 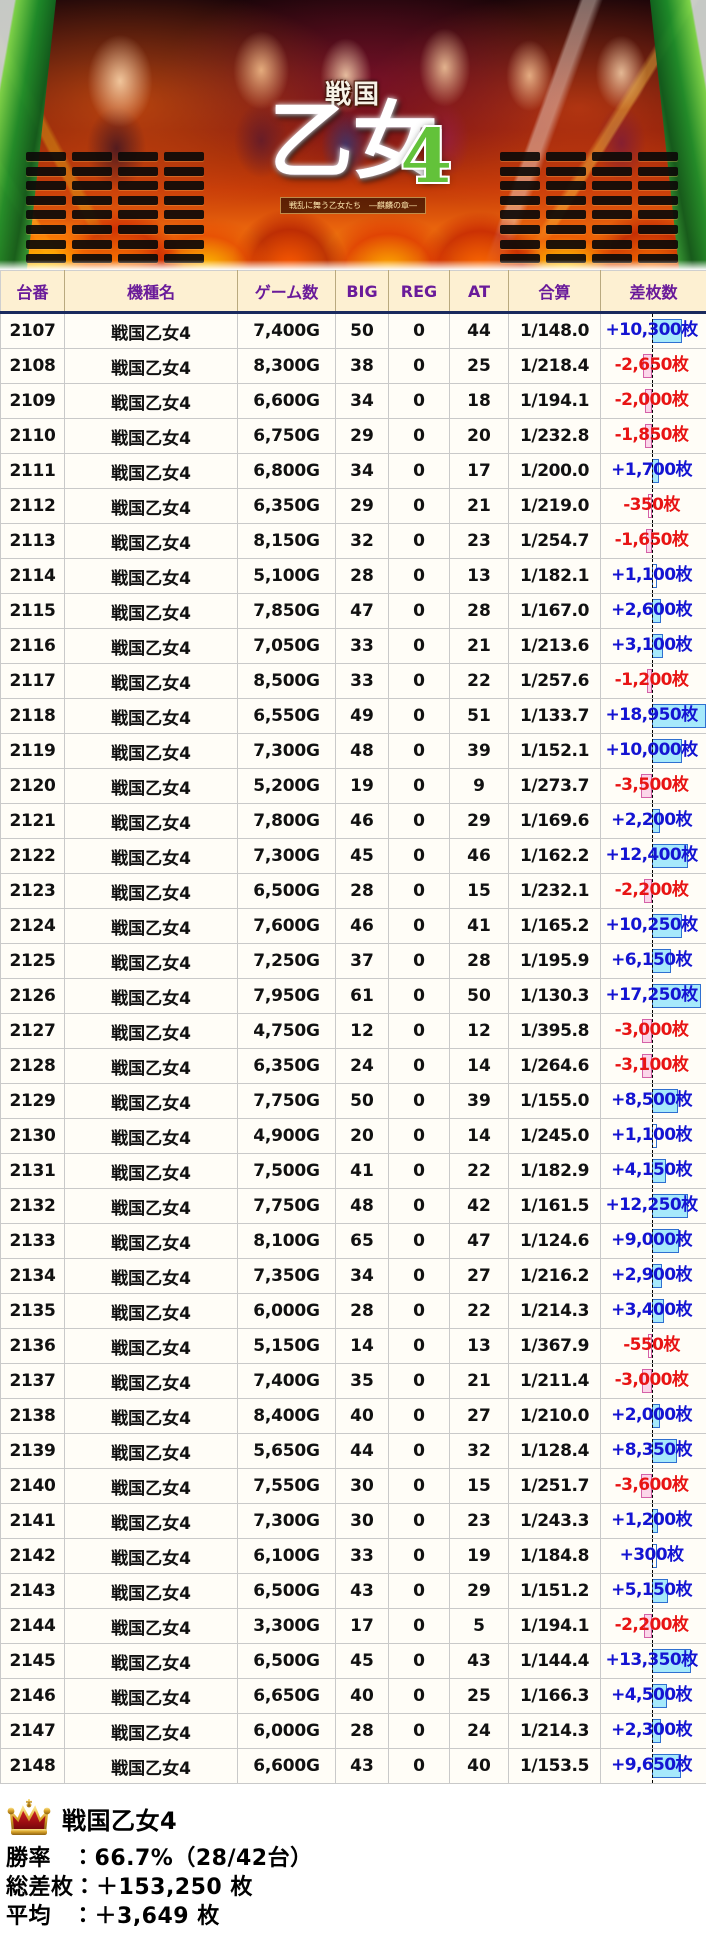 What do you see at coordinates (33, 646) in the screenshot?
I see `cell-no: 2116` at bounding box center [33, 646].